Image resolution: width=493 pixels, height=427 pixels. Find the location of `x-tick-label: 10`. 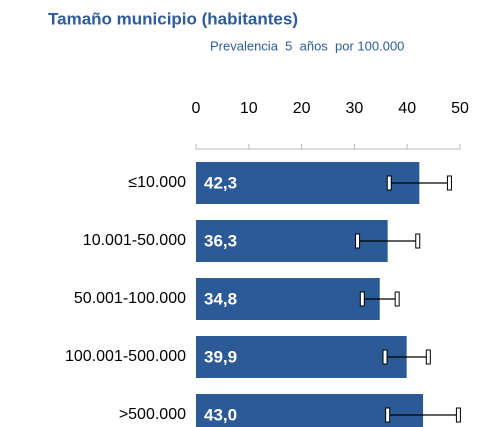

x-tick-label: 10 is located at coordinates (249, 108).